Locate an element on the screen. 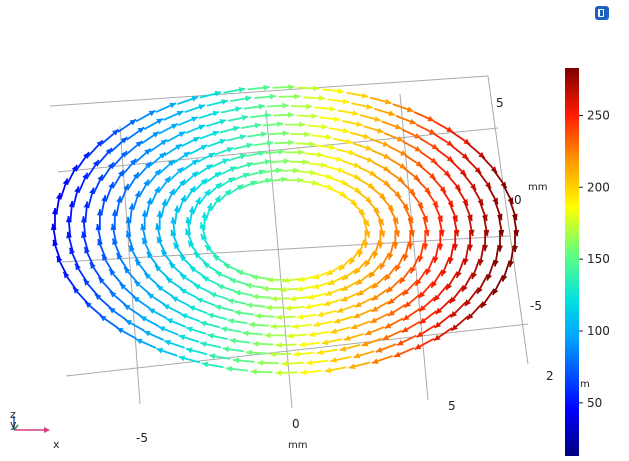 The height and width of the screenshot is (461, 629). app-logo-icon is located at coordinates (602, 13).